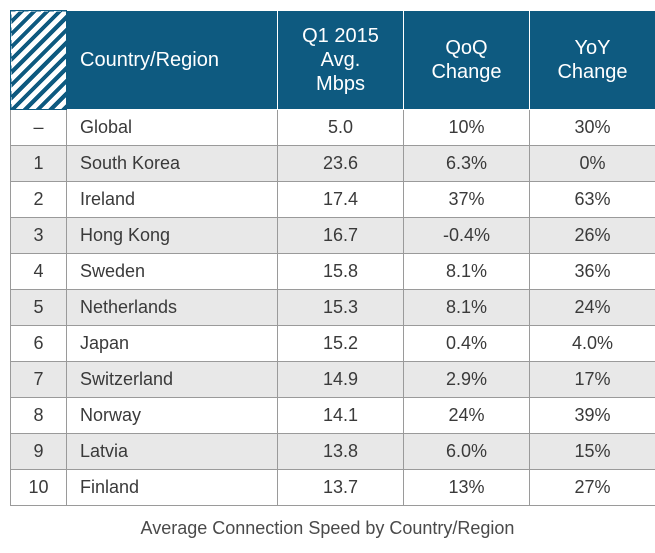 The height and width of the screenshot is (553, 655). Describe the element at coordinates (38, 415) in the screenshot. I see `rank-cell: 8` at that location.